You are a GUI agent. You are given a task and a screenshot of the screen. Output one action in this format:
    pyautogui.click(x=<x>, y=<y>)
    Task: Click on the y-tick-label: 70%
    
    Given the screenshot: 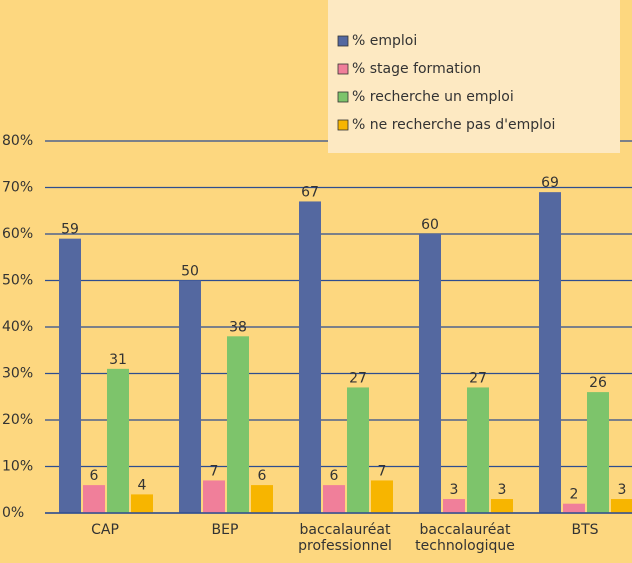 What is the action you would take?
    pyautogui.click(x=17, y=188)
    